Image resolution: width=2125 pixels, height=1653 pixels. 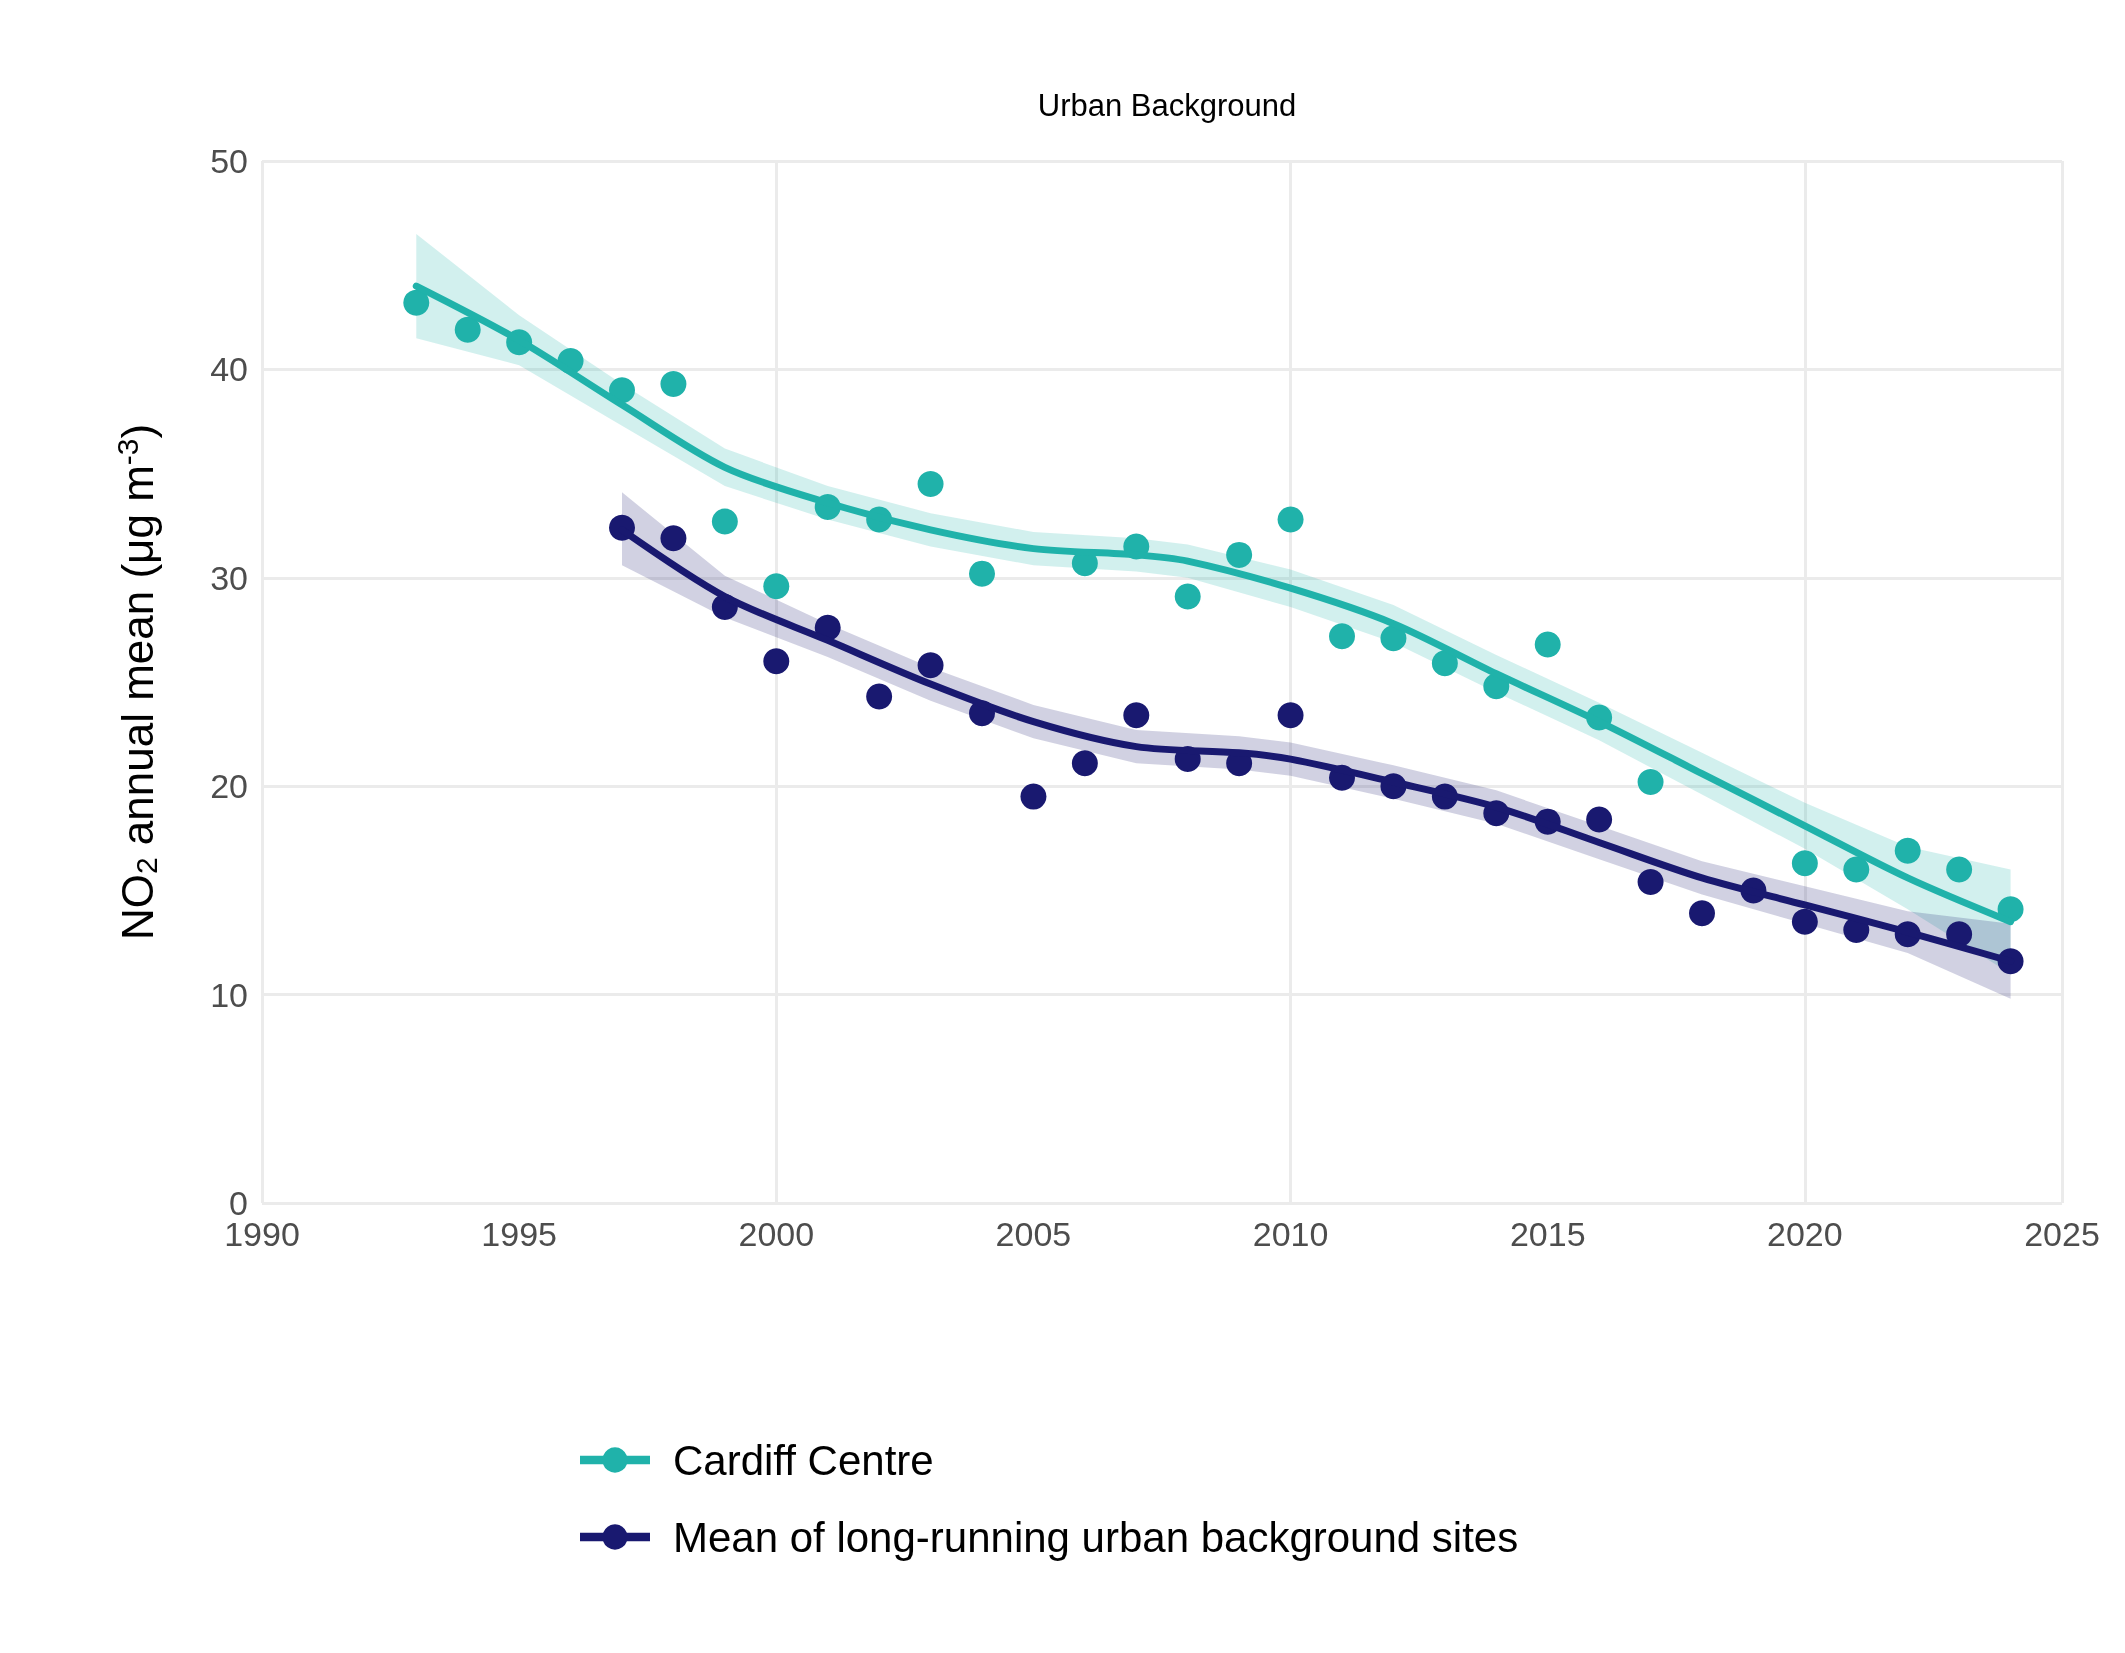 What do you see at coordinates (229, 577) in the screenshot?
I see `y-tick-label: 30` at bounding box center [229, 577].